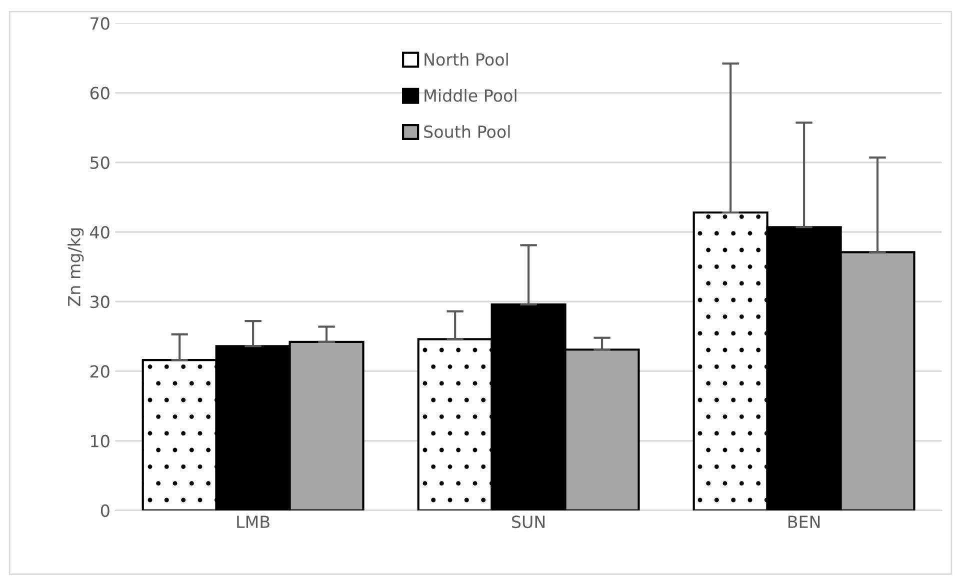 The width and height of the screenshot is (961, 580). I want to click on legend-label: North Pool, so click(466, 59).